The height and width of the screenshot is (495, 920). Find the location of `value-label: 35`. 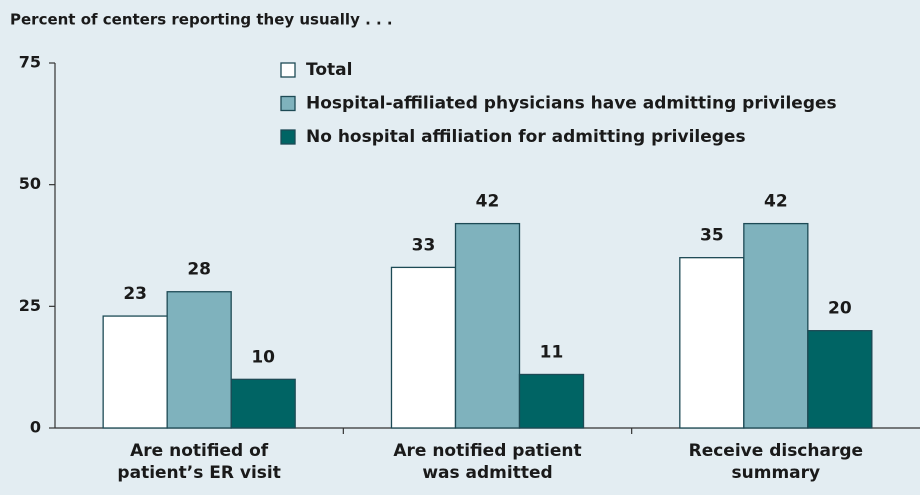

value-label: 35 is located at coordinates (712, 236).